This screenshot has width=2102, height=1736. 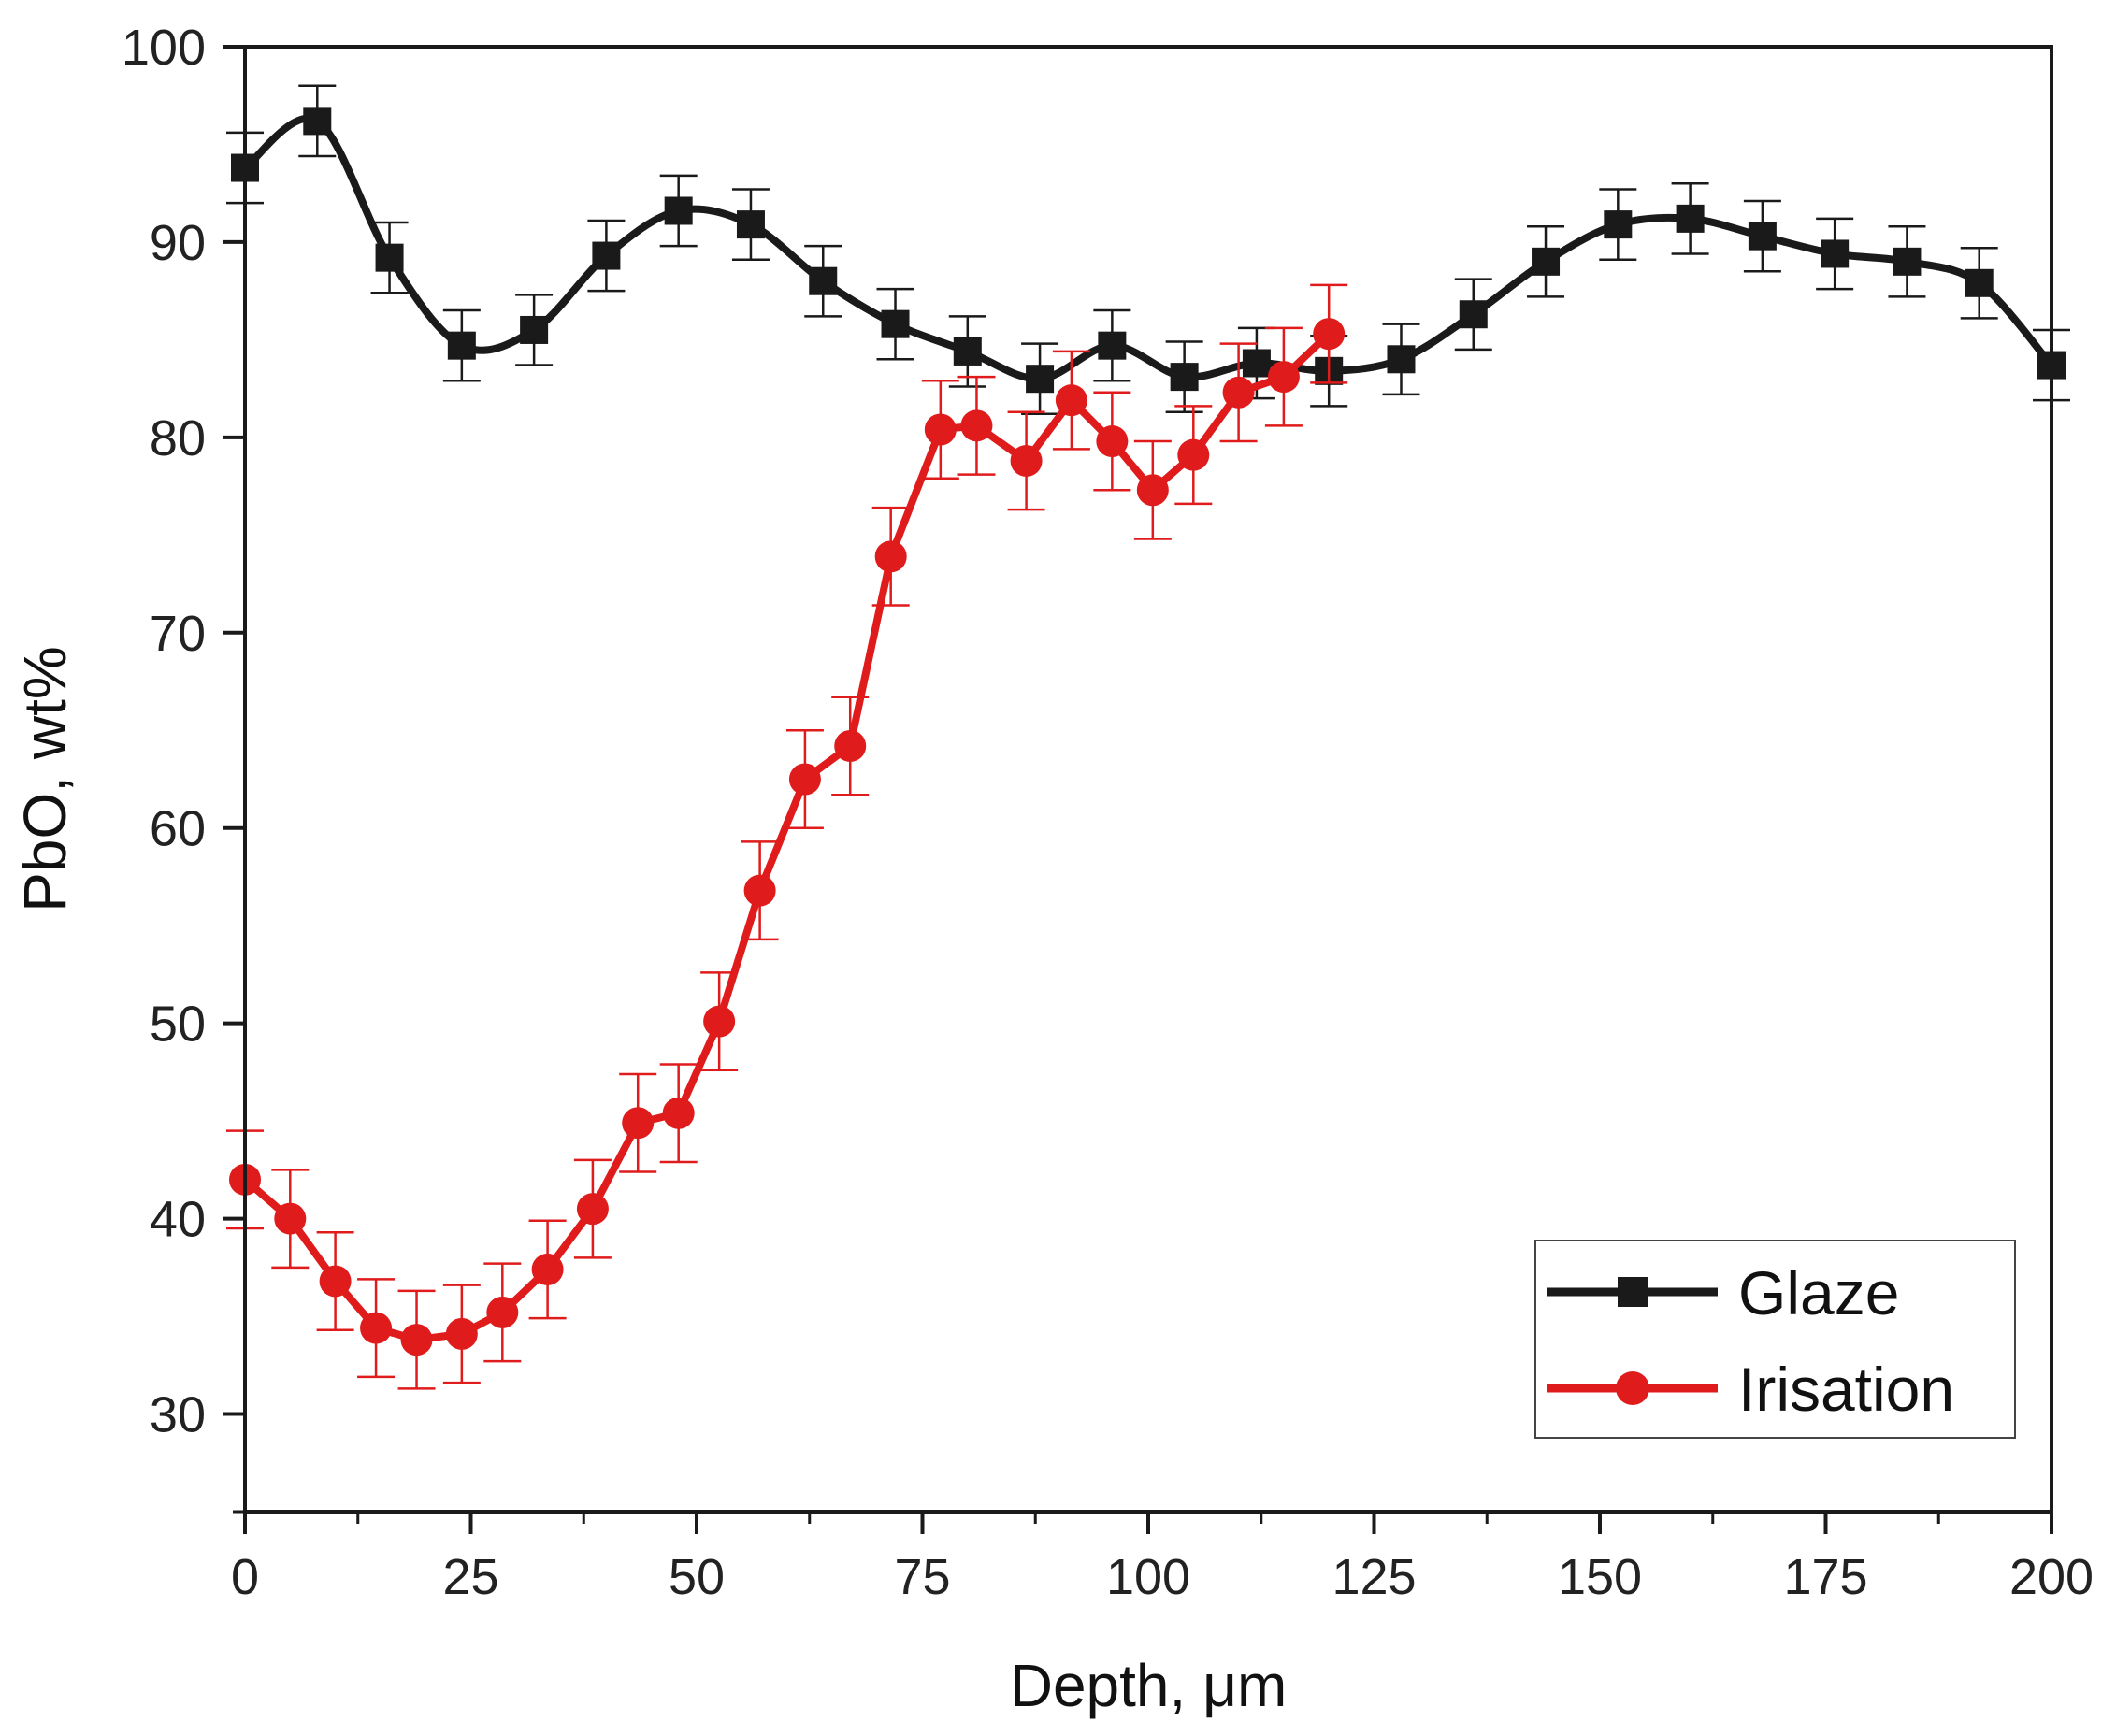 What do you see at coordinates (245, 1577) in the screenshot?
I see `x-tick-label: 0` at bounding box center [245, 1577].